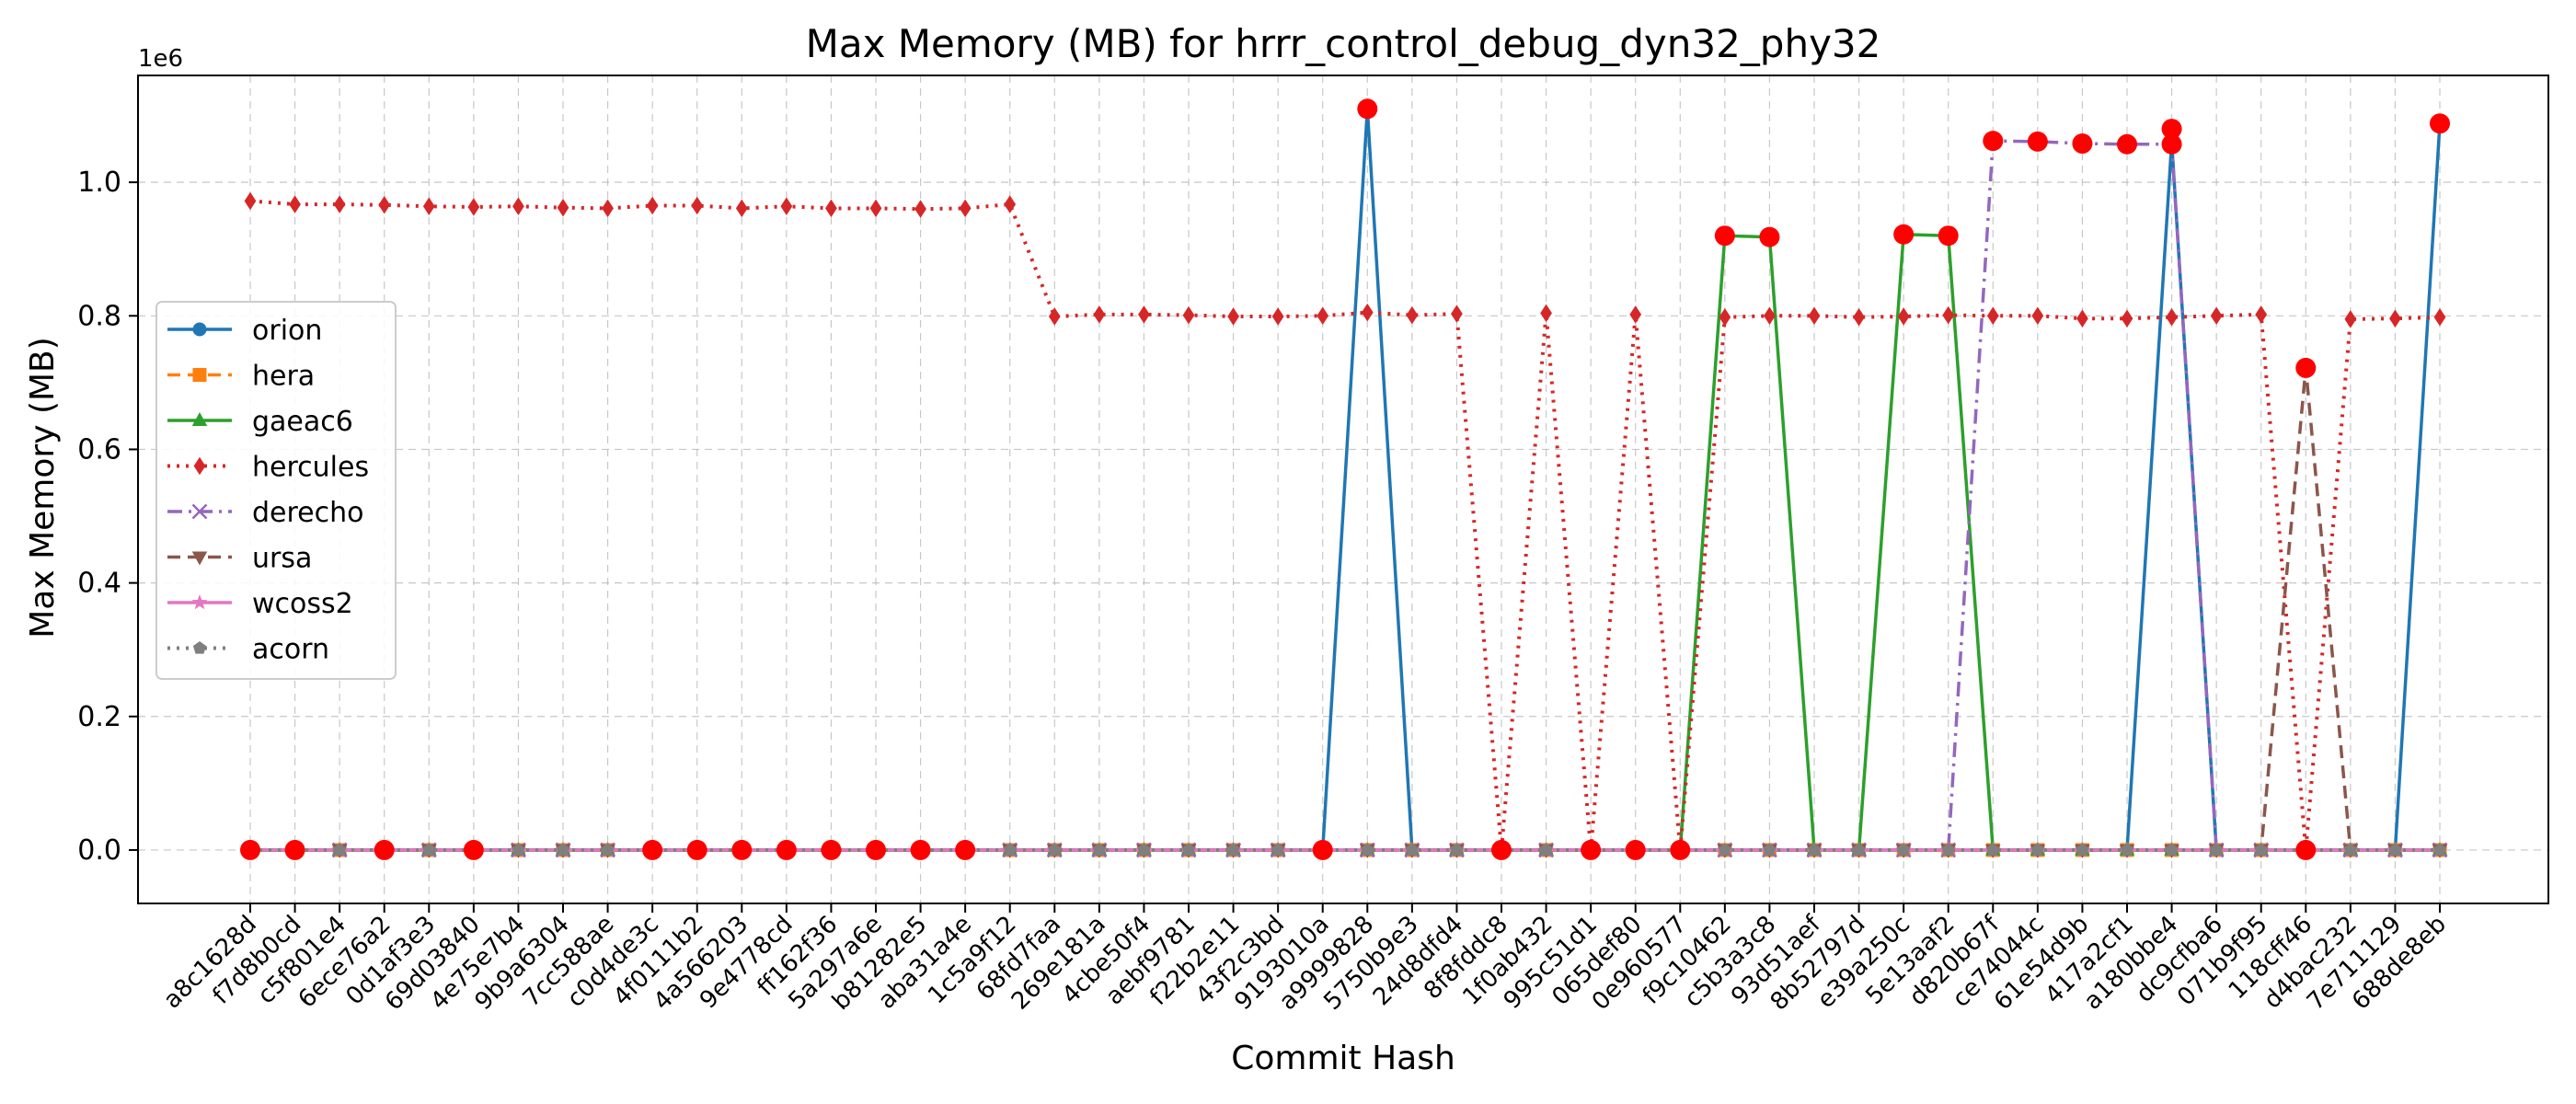 The image size is (2576, 1104). What do you see at coordinates (99, 717) in the screenshot?
I see `y-tick-label: 0.2` at bounding box center [99, 717].